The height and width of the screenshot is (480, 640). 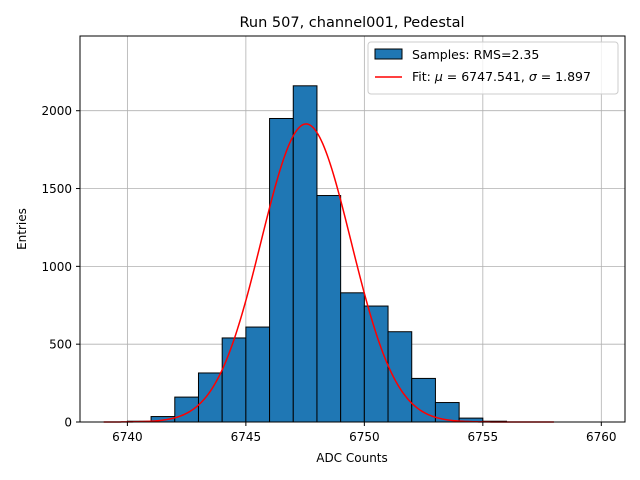 I want to click on x-tick-label: 6755, so click(x=483, y=437).